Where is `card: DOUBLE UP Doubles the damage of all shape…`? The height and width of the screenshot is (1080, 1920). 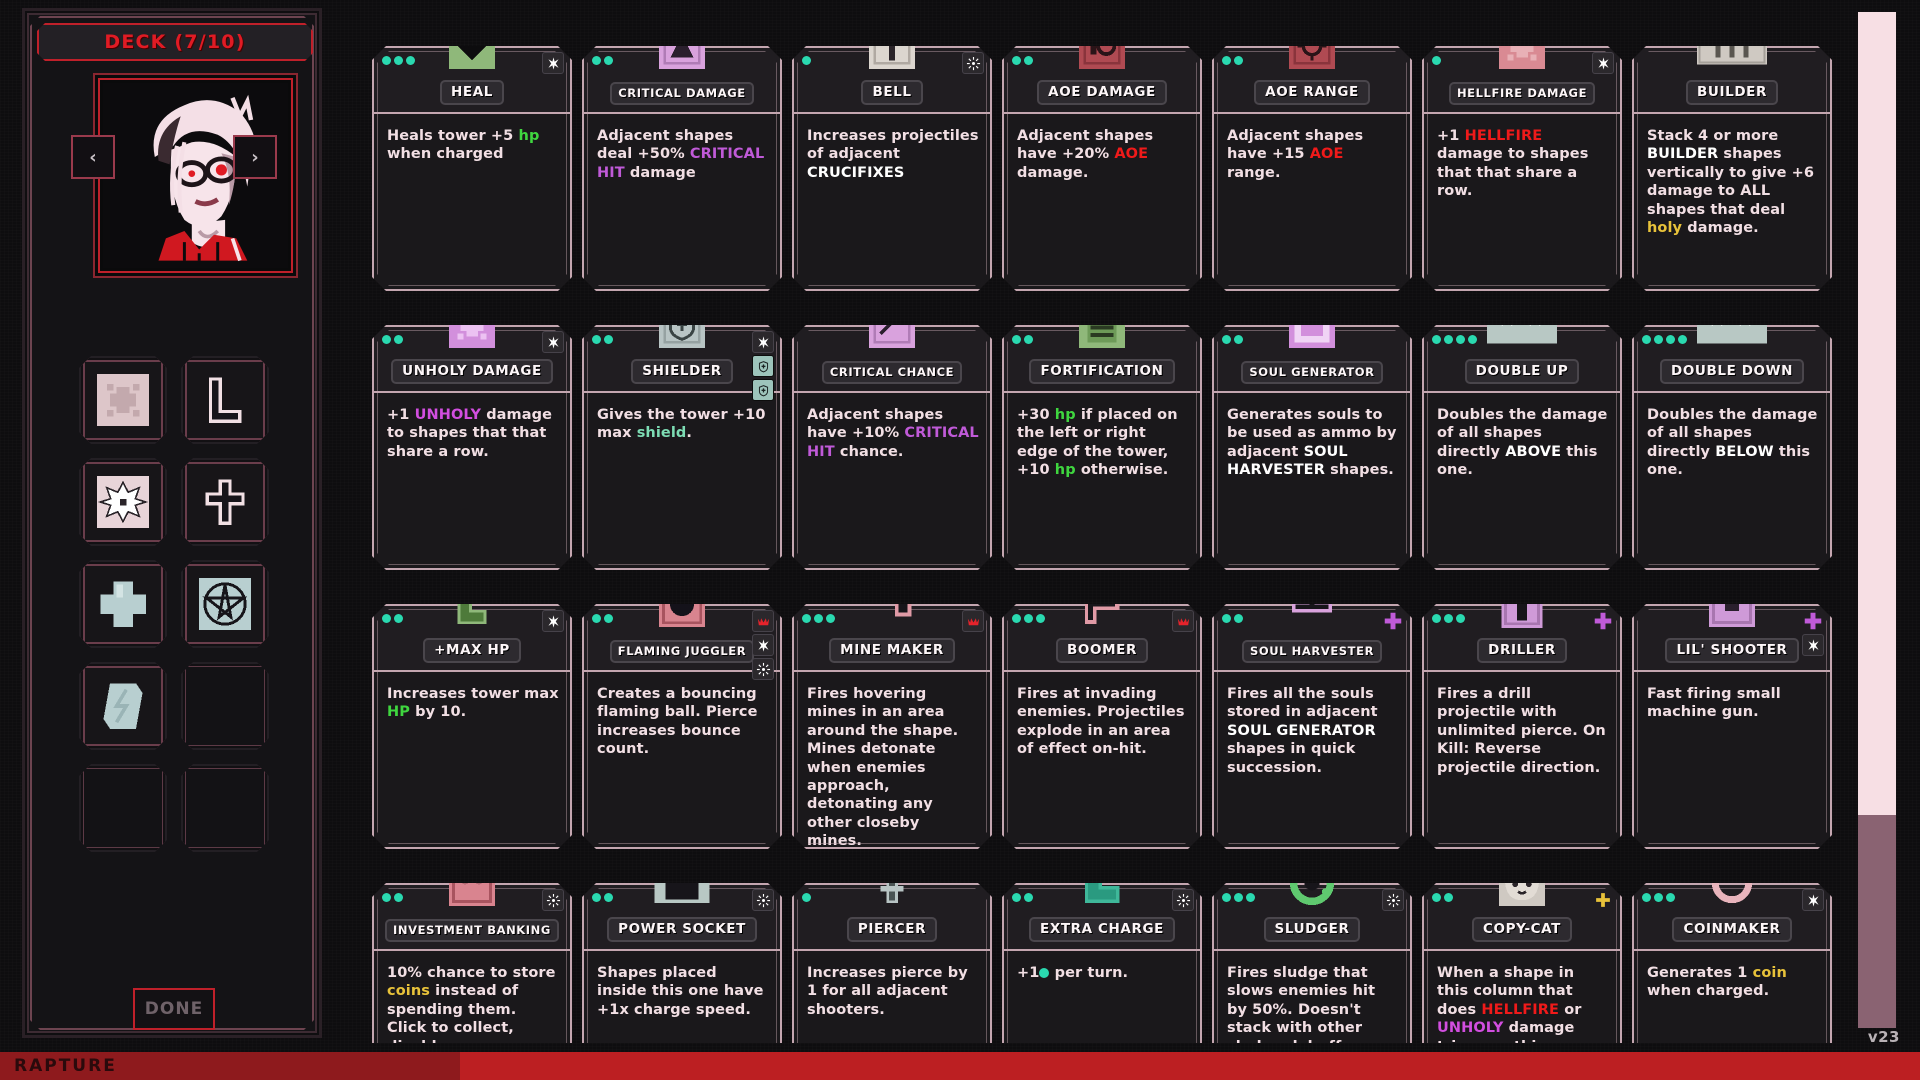 card: DOUBLE UP Doubles the damage of all shape… is located at coordinates (1522, 447).